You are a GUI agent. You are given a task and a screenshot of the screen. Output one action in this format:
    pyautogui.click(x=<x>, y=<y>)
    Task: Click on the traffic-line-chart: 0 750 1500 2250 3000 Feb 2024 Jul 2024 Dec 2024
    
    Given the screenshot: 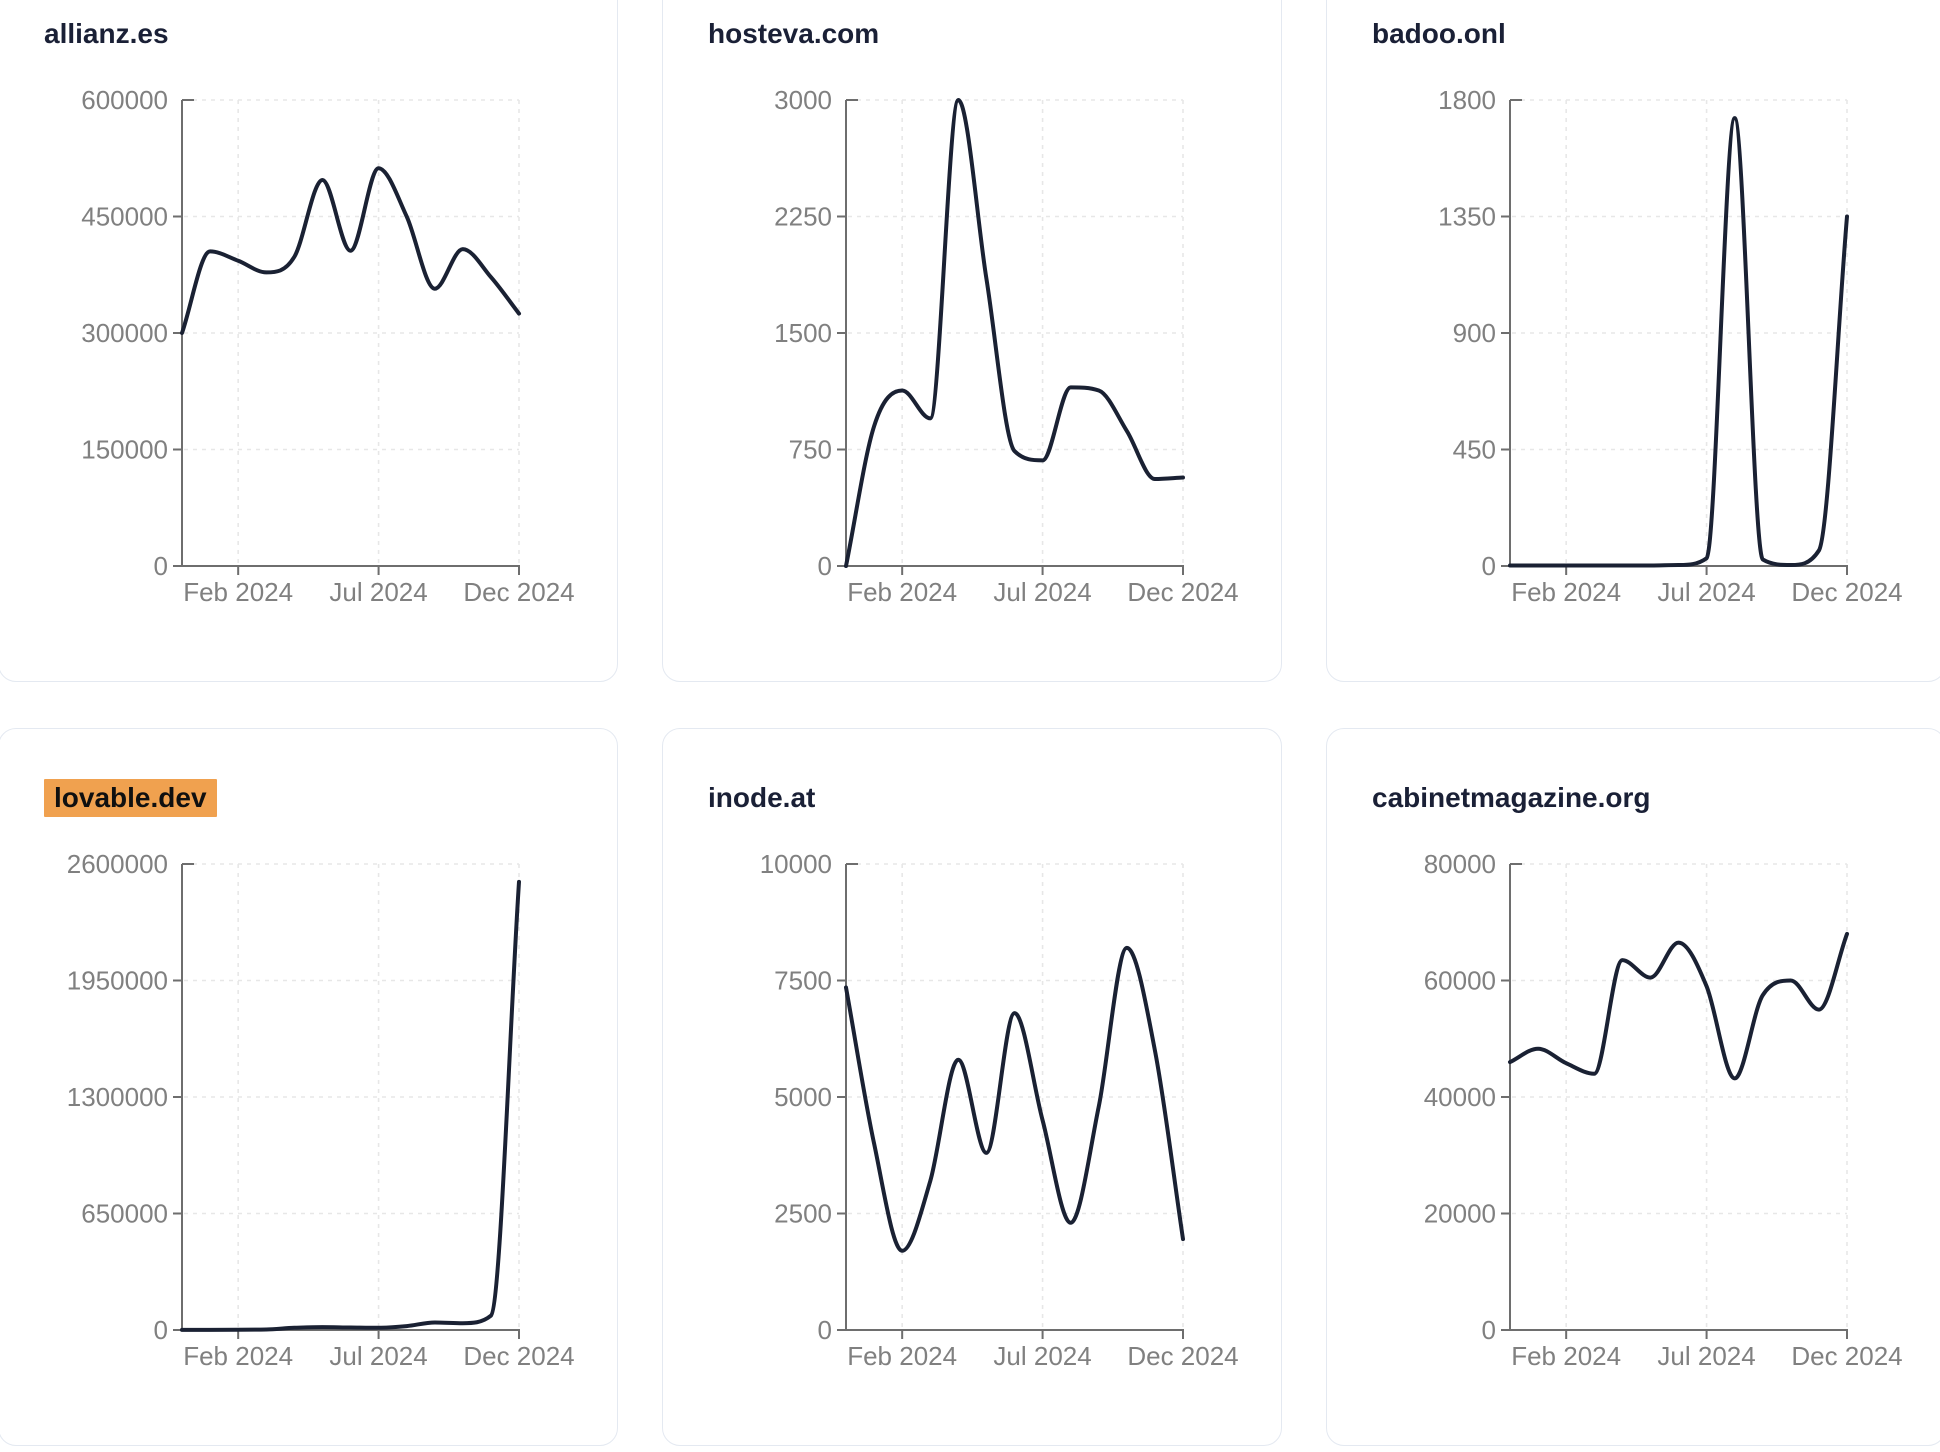 What is the action you would take?
    pyautogui.click(x=1006, y=346)
    